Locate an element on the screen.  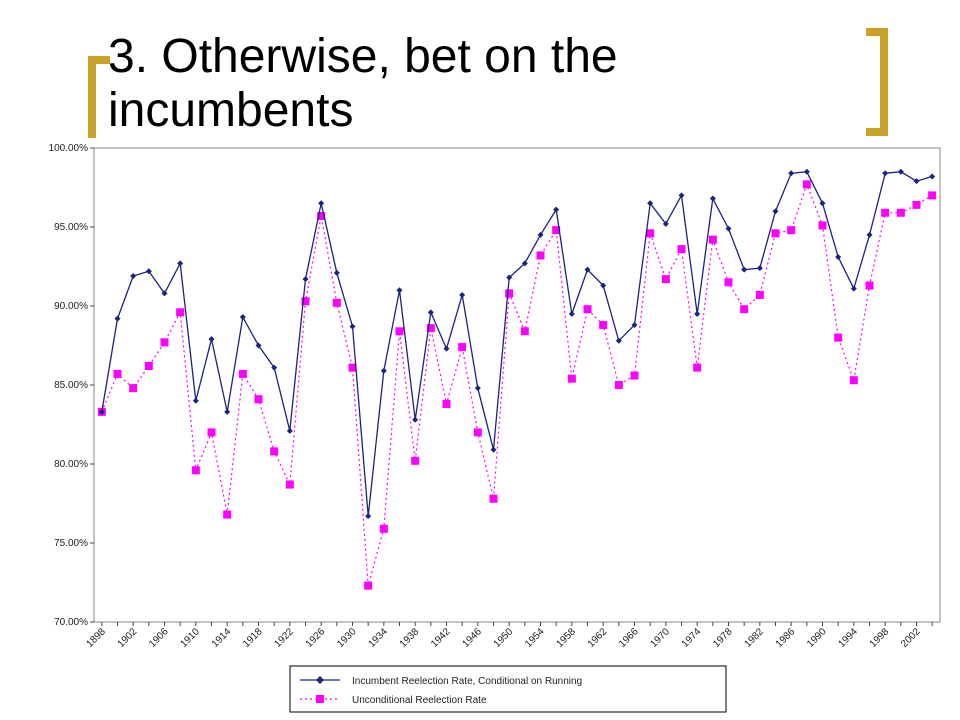
legend-marker-conditional is located at coordinates (320, 680).